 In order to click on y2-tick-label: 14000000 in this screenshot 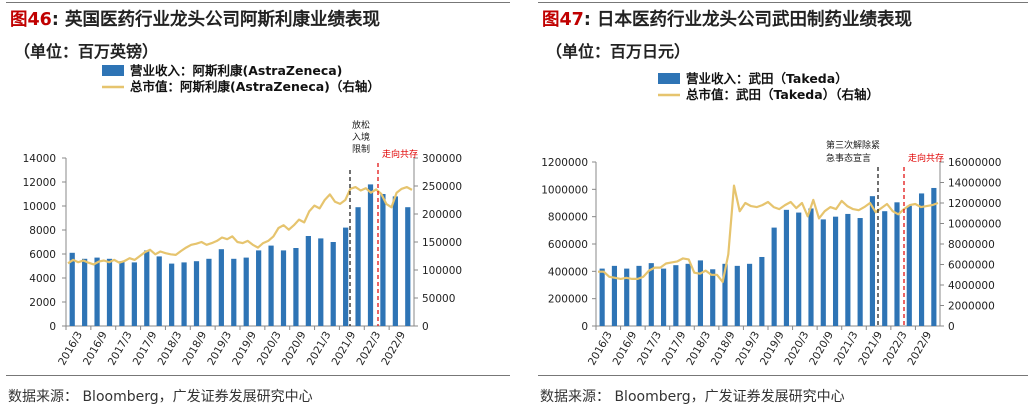, I will do `click(974, 184)`.